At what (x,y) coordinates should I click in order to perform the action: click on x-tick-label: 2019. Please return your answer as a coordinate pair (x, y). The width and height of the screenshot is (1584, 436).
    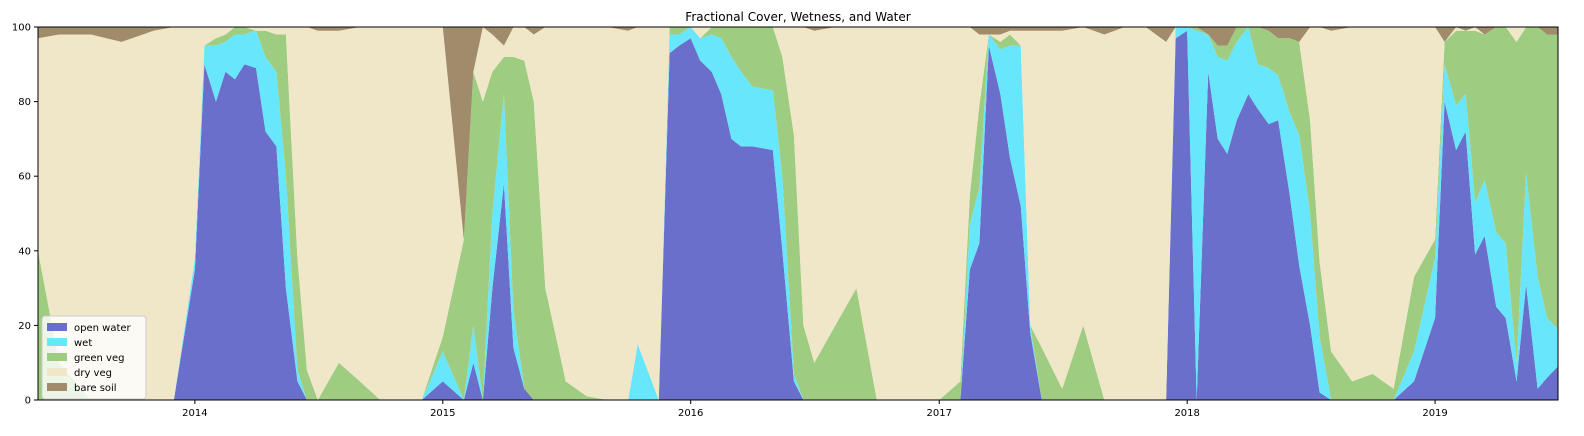
    Looking at the image, I should click on (1434, 413).